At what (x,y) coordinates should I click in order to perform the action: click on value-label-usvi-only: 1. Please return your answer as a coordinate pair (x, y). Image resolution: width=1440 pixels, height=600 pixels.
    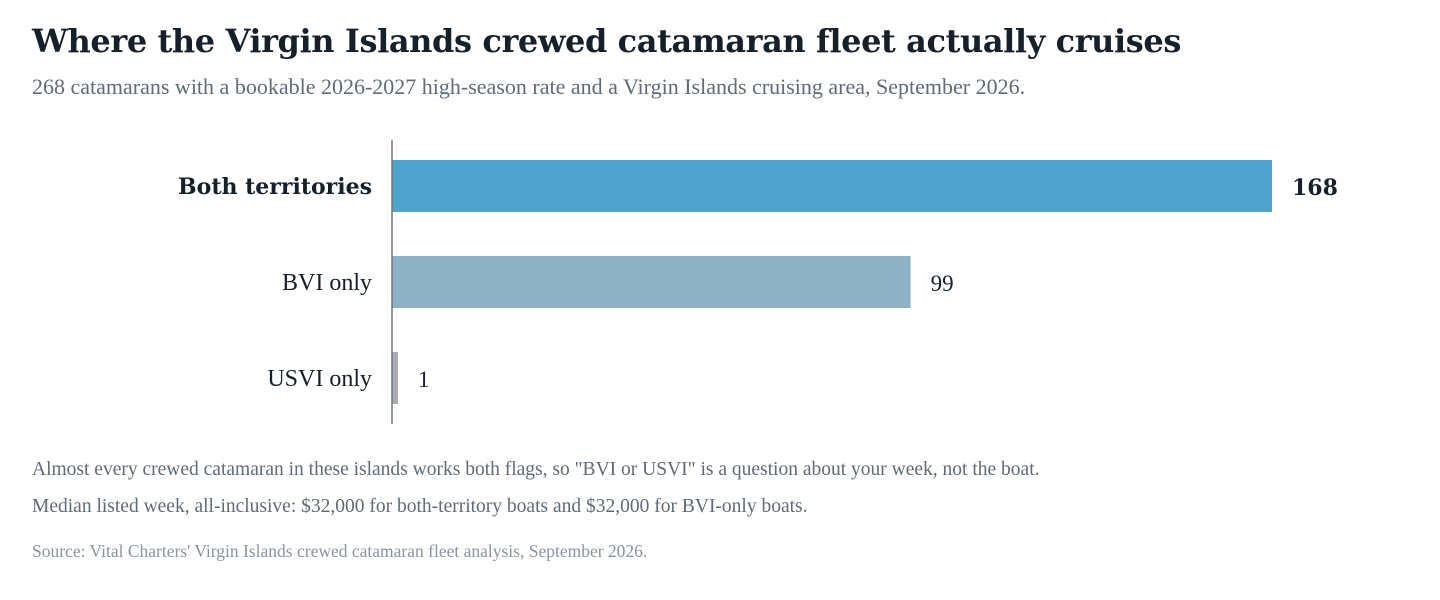
    Looking at the image, I should click on (424, 379).